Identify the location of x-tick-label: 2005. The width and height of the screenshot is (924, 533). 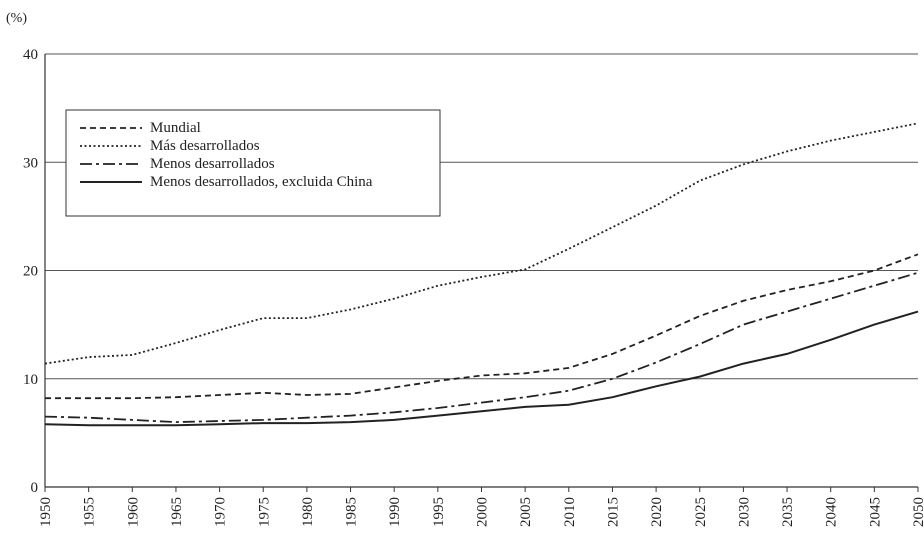
(526, 512).